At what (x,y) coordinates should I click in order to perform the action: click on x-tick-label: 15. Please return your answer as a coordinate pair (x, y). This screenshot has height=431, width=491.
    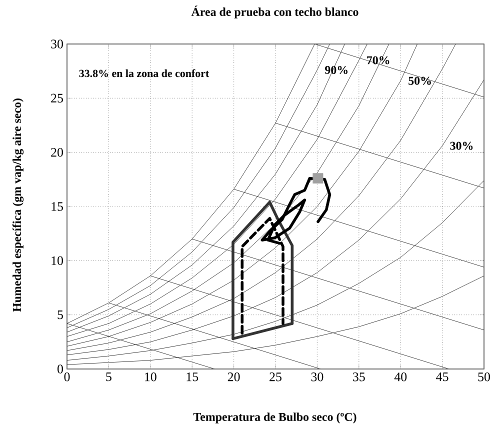
    Looking at the image, I should click on (192, 377).